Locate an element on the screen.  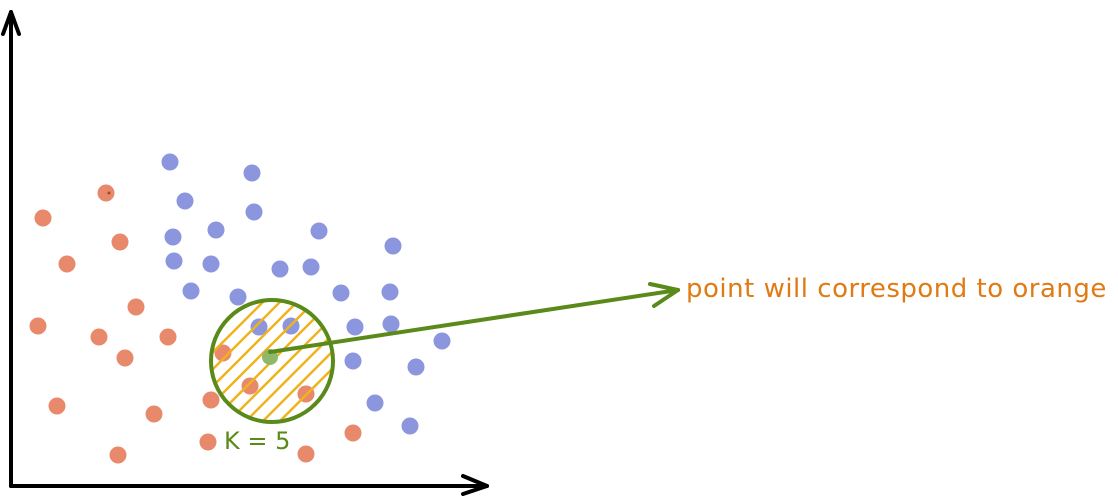
annotation-arrow is located at coordinates (474, 318).